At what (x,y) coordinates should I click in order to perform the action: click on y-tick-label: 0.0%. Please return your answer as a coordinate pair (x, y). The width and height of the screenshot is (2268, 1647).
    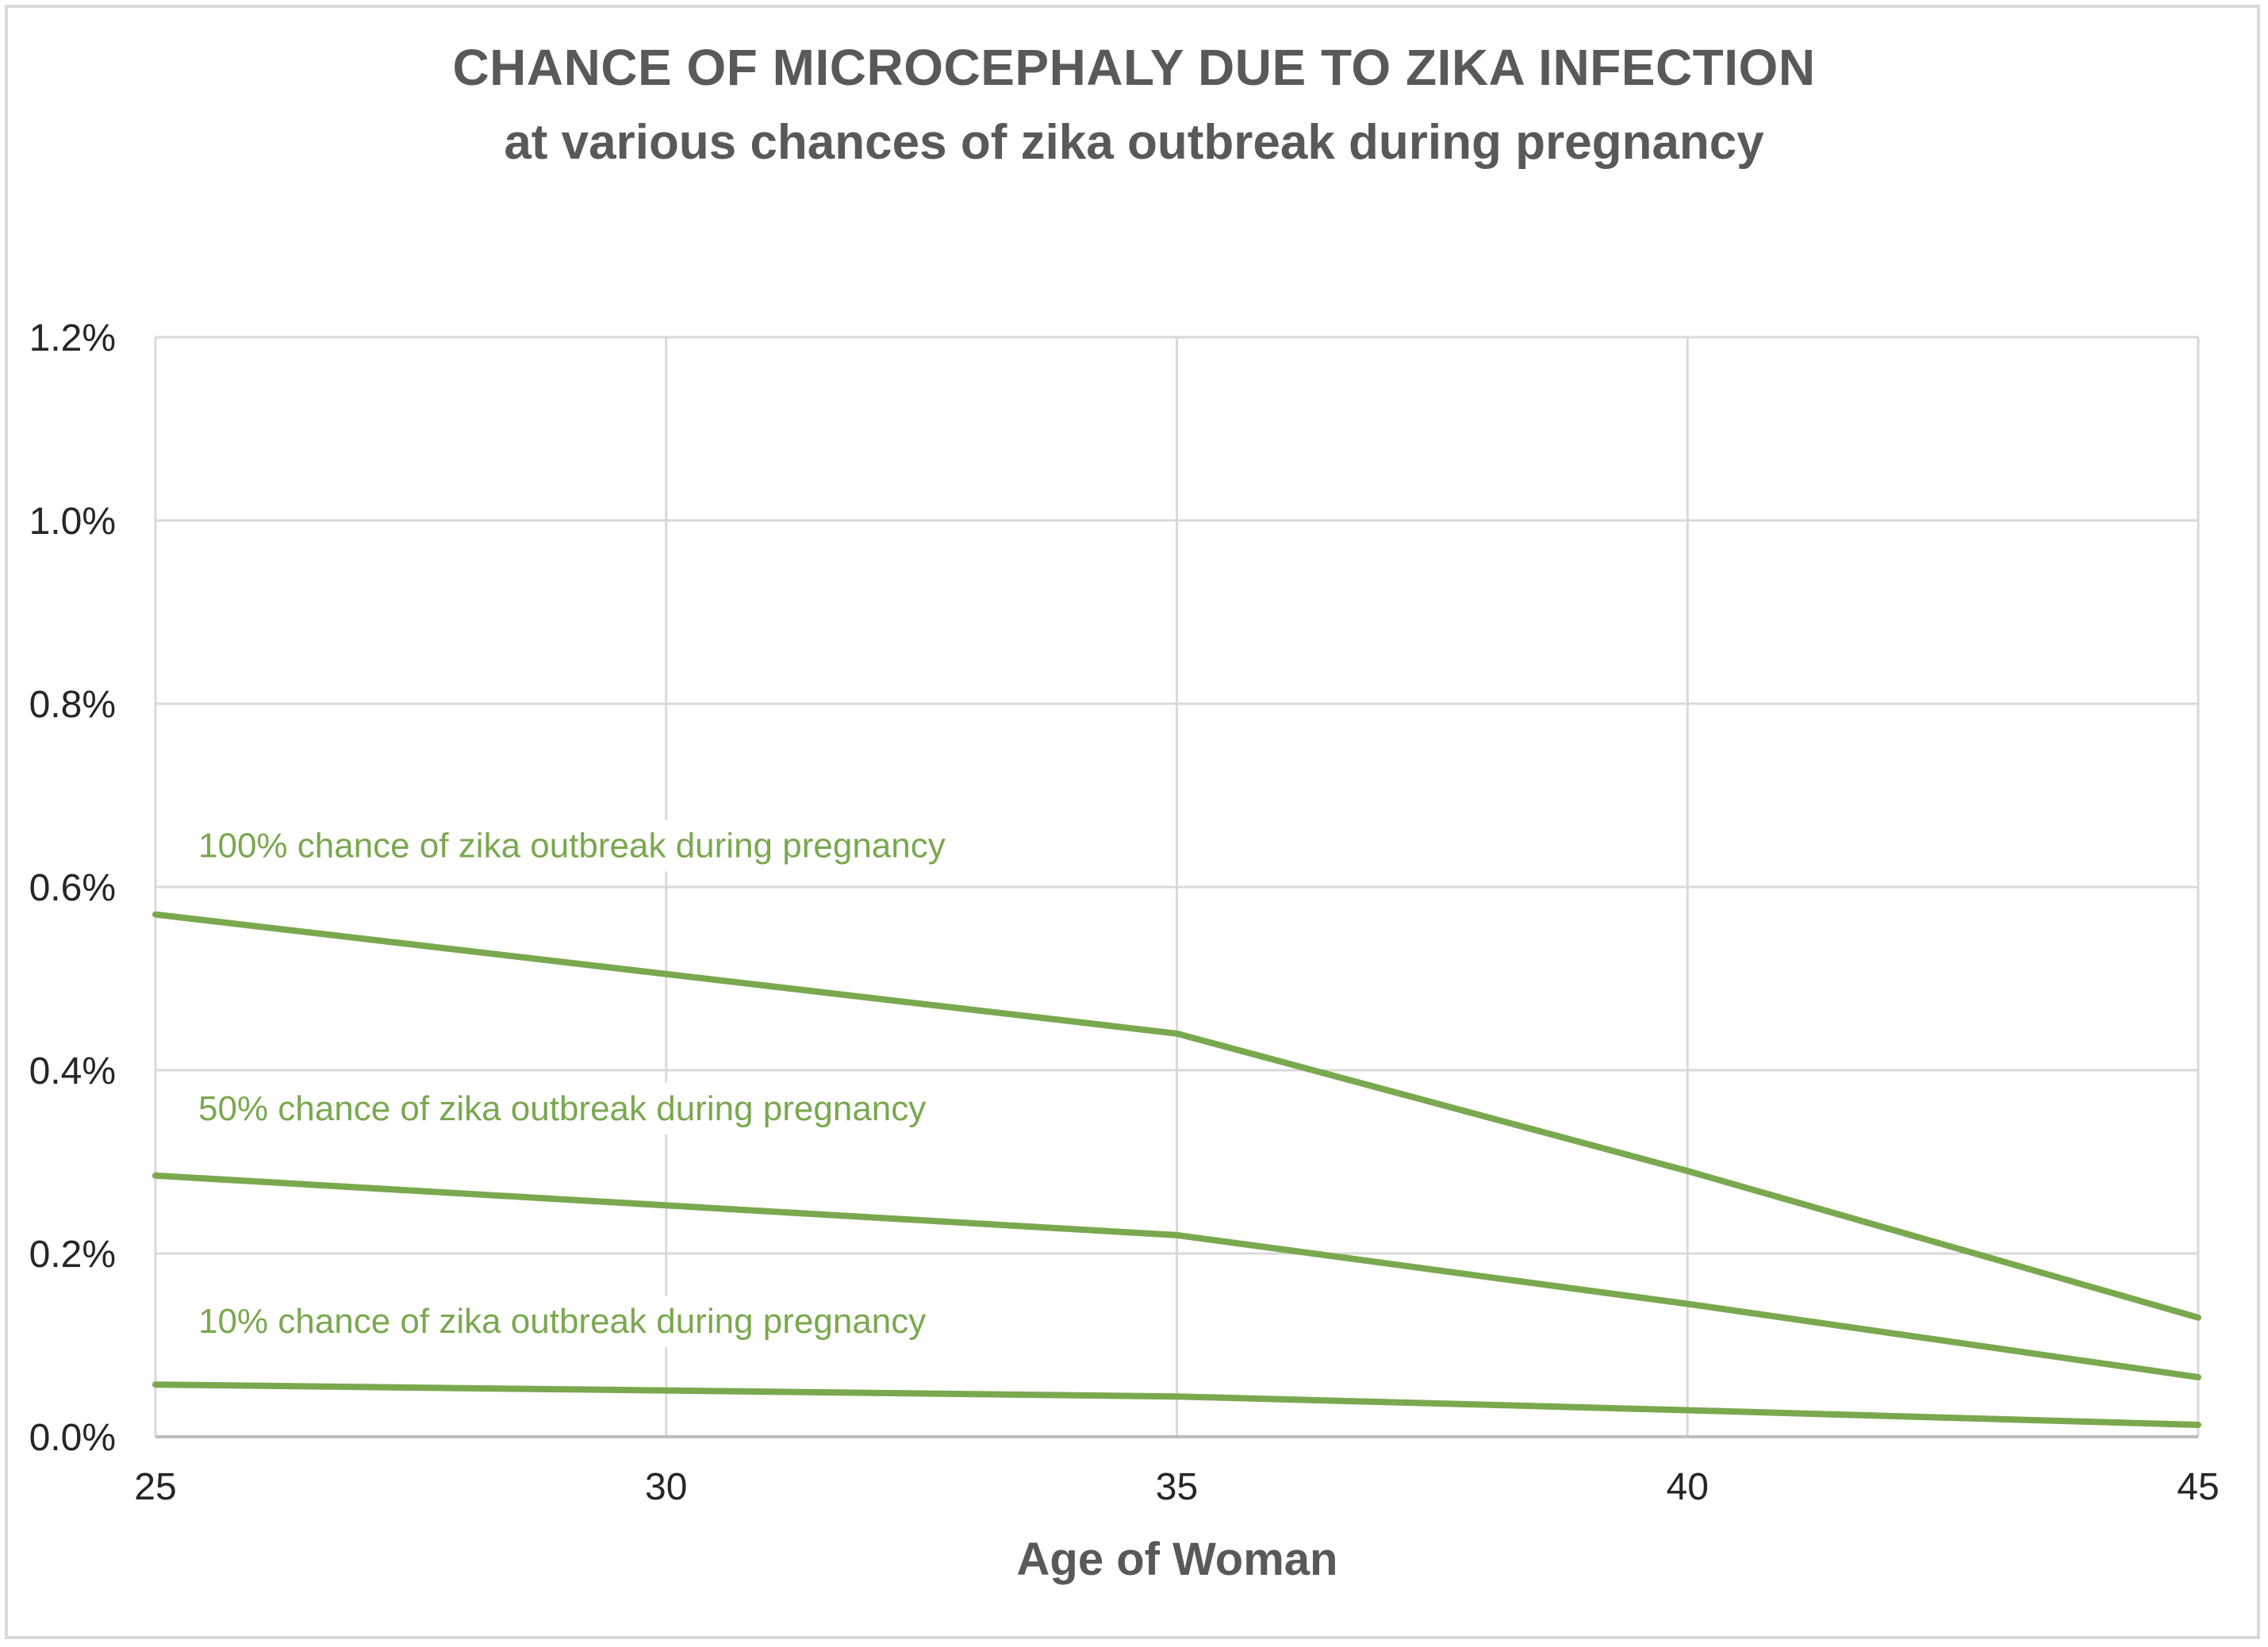
    Looking at the image, I should click on (73, 1438).